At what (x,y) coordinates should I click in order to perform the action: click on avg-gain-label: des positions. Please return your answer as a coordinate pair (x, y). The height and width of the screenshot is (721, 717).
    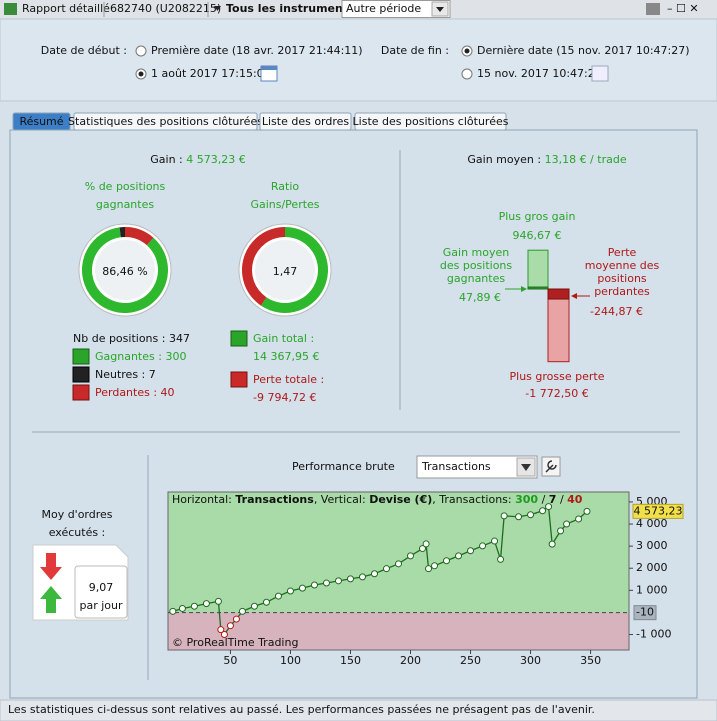
    Looking at the image, I should click on (476, 265).